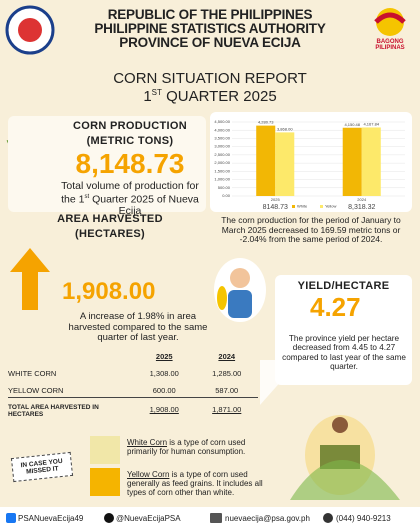  I want to click on y-tick-label: 0.00, so click(226, 195).